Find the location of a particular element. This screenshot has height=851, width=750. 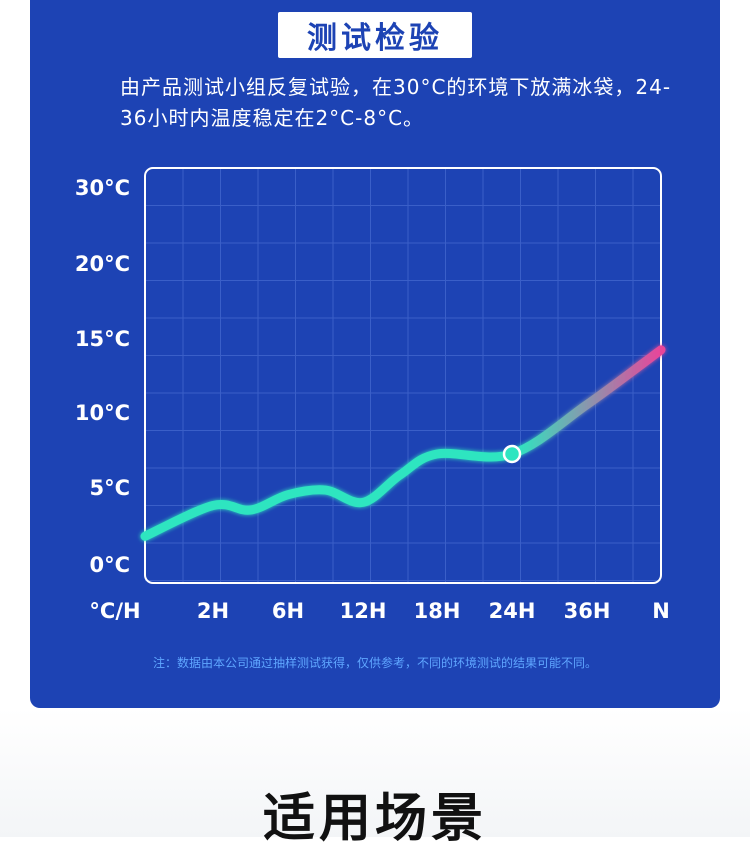

y-tick-label: 20°C is located at coordinates (102, 264).